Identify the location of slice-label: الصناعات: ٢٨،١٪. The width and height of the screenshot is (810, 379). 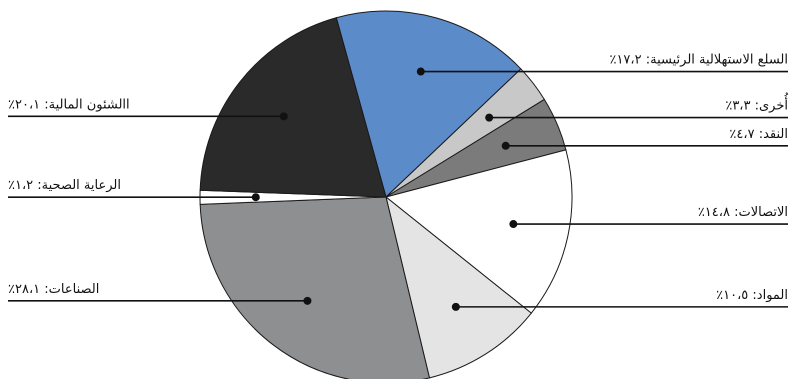
(53, 289).